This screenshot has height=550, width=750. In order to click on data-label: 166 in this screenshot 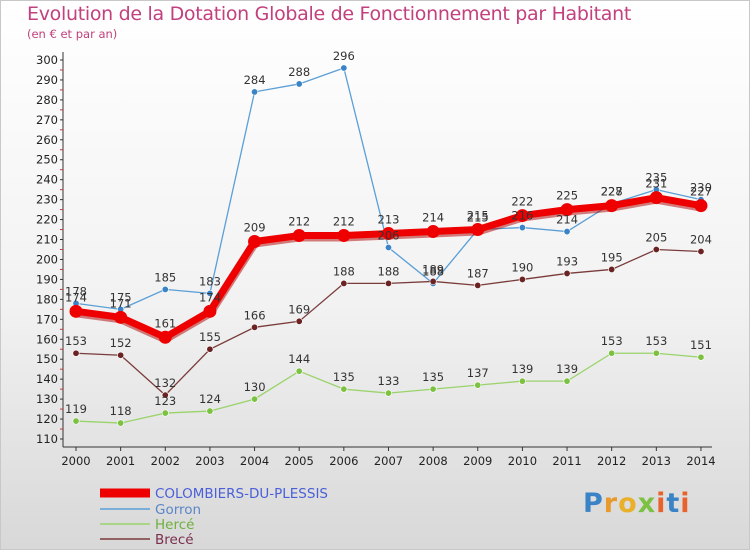, I will do `click(255, 315)`.